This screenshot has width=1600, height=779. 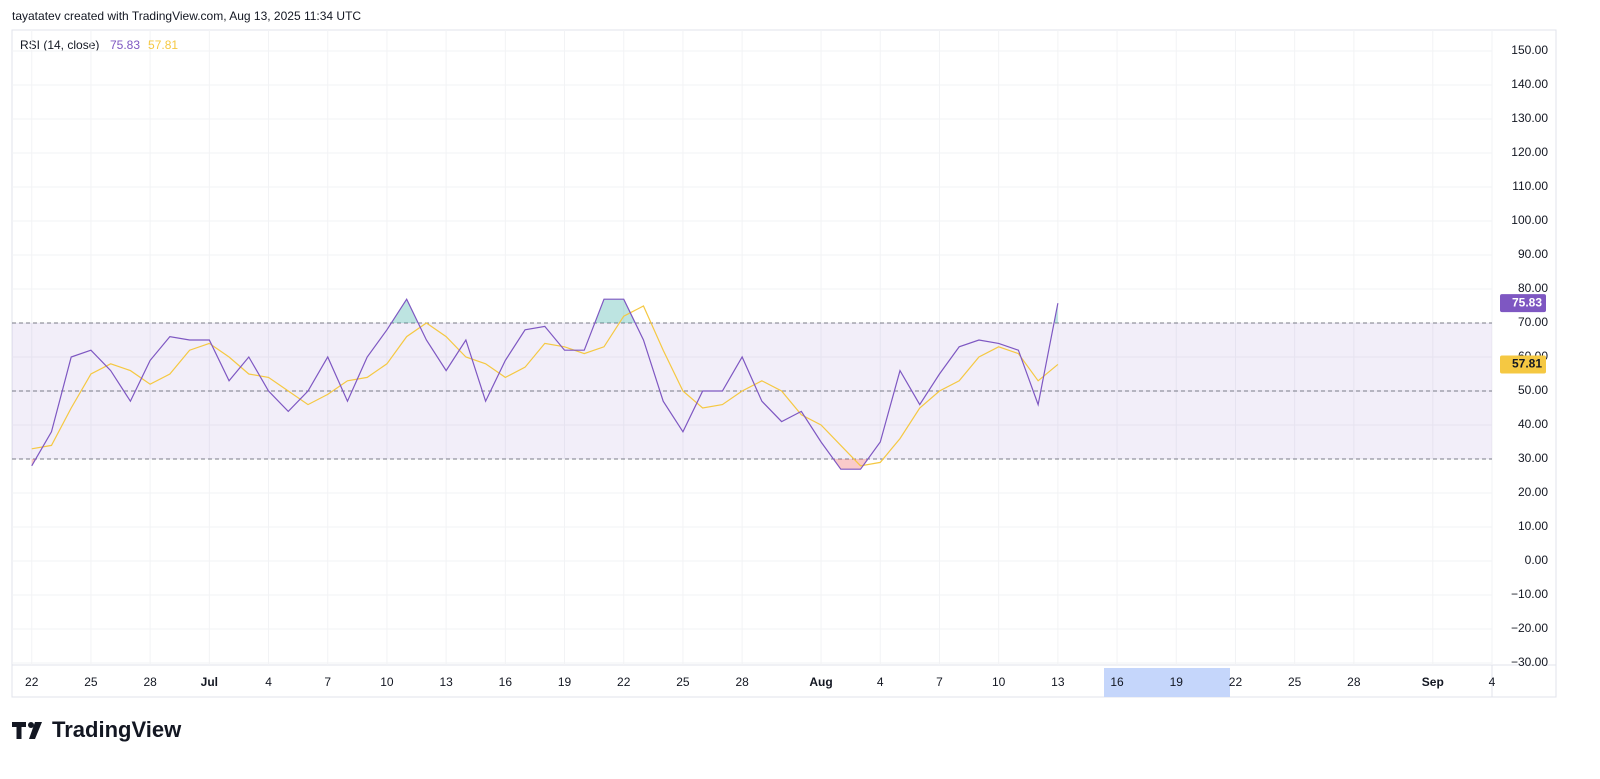 What do you see at coordinates (209, 682) in the screenshot?
I see `x-tick-label: Jul` at bounding box center [209, 682].